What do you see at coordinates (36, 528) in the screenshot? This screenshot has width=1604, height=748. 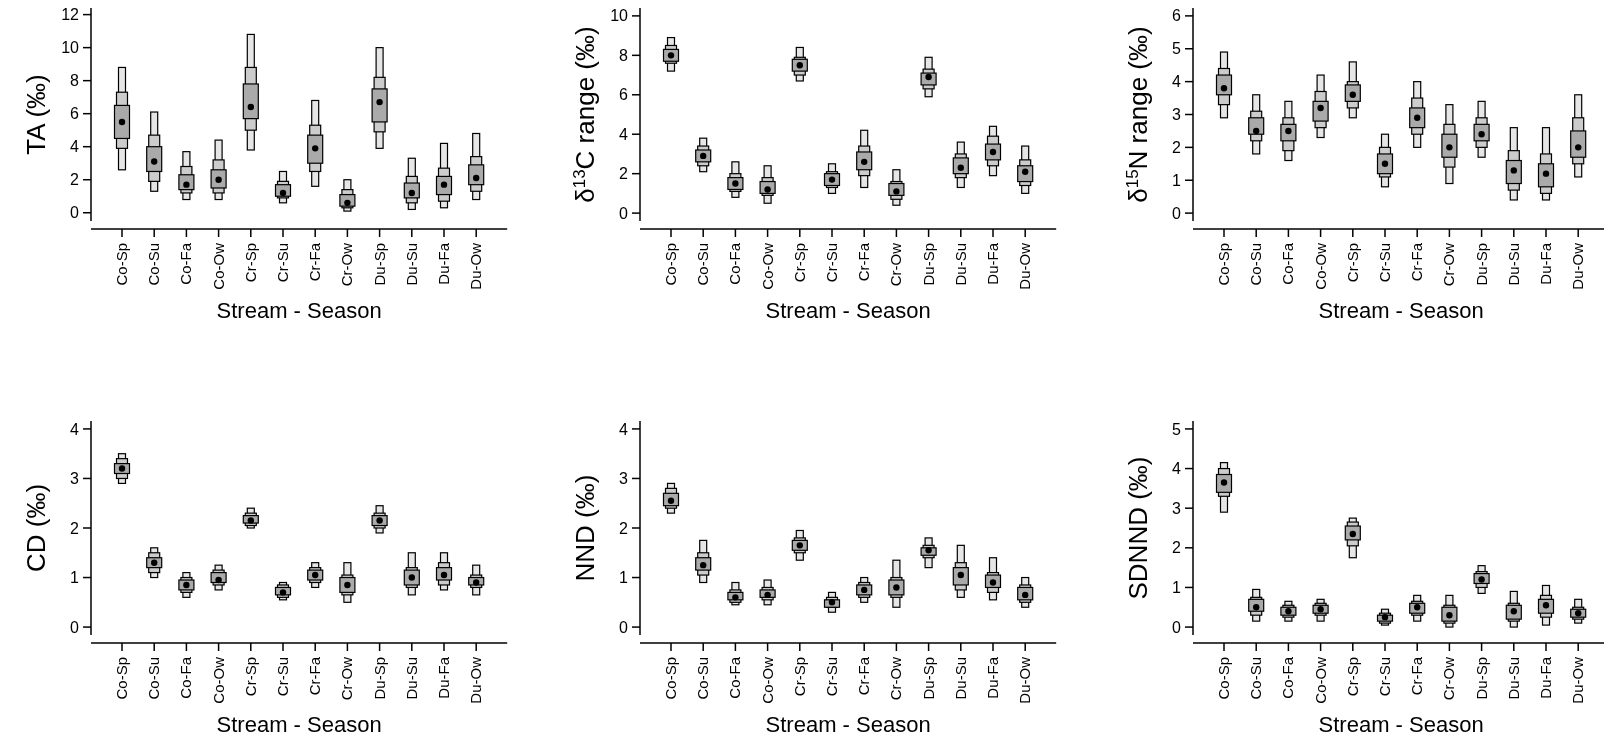 I see `y-axis-title: CD (‰)` at bounding box center [36, 528].